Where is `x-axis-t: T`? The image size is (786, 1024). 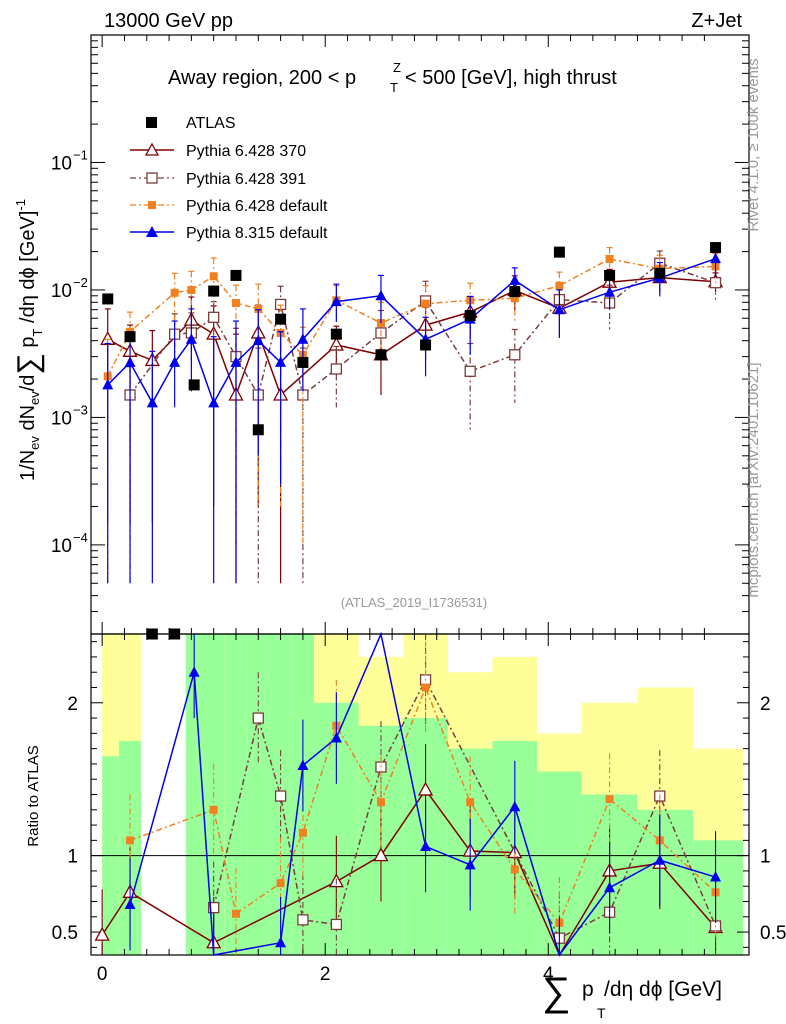 x-axis-t: T is located at coordinates (601, 1013).